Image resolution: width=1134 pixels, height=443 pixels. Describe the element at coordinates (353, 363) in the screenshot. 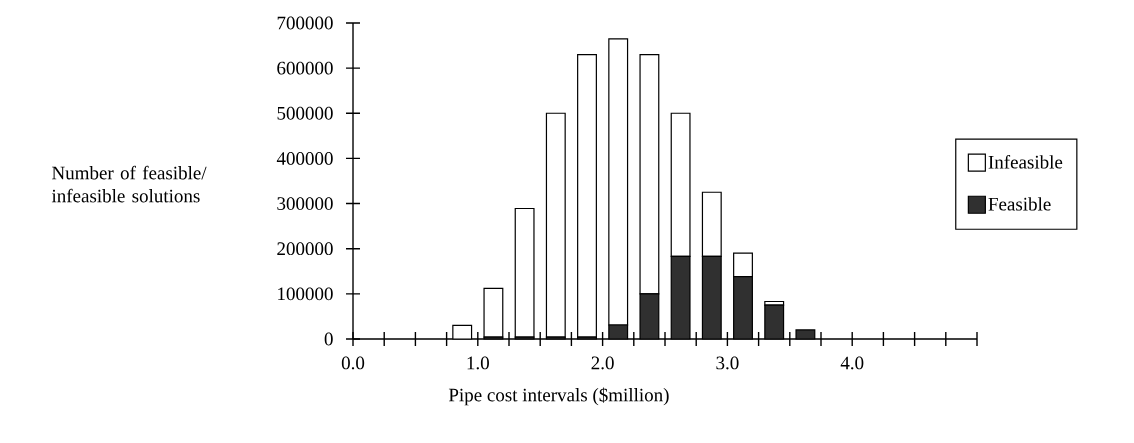

I see `x-tick-label: 0.0` at that location.